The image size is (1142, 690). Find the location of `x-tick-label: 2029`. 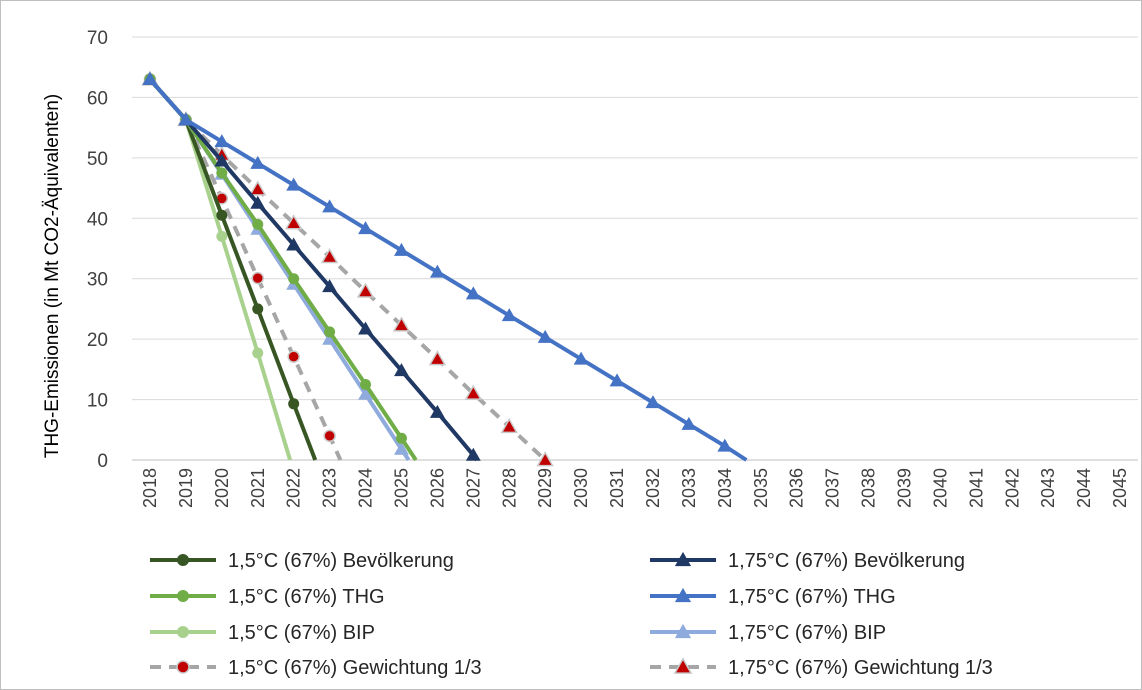

x-tick-label: 2029 is located at coordinates (545, 488).